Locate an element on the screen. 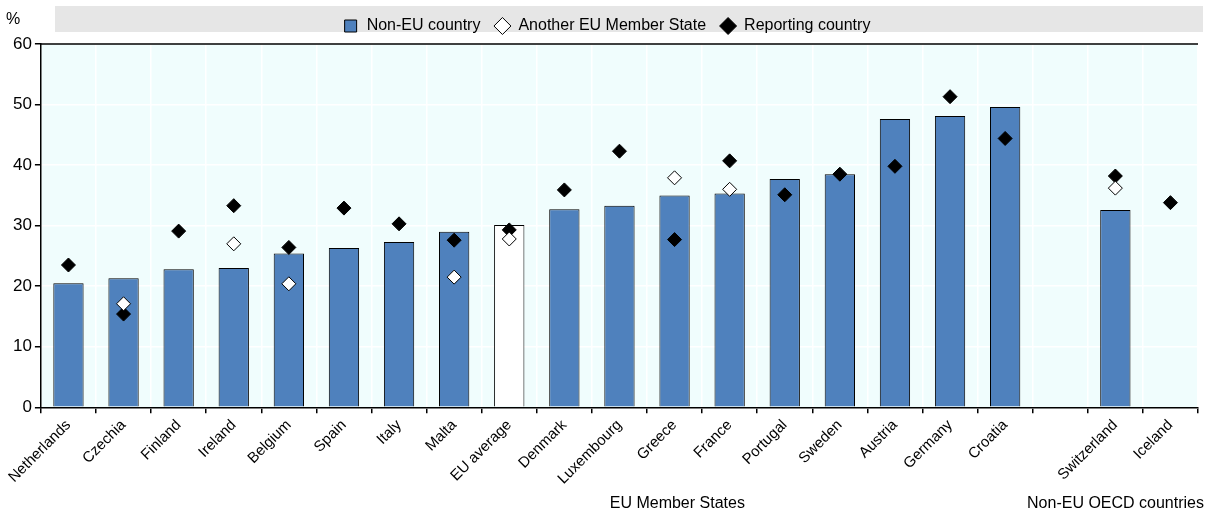  text: Non-EU OECD countries is located at coordinates (1115, 503).